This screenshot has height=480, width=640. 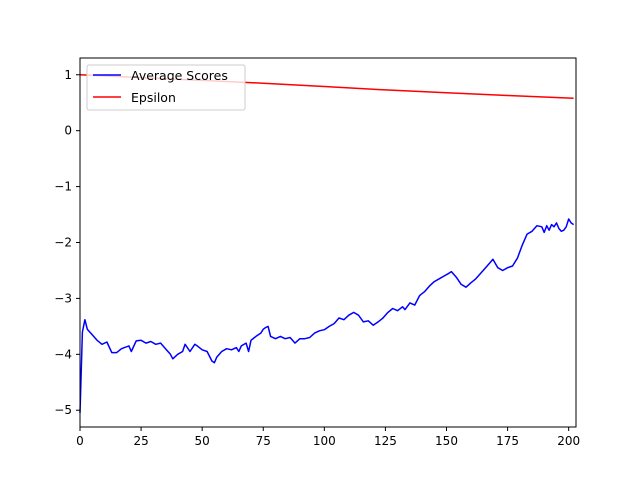 I want to click on x-tick-label: 75, so click(x=263, y=441).